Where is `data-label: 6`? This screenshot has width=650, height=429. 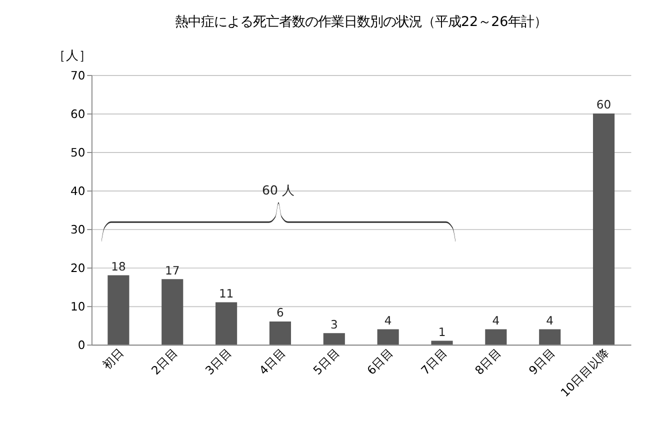
data-label: 6 is located at coordinates (280, 313).